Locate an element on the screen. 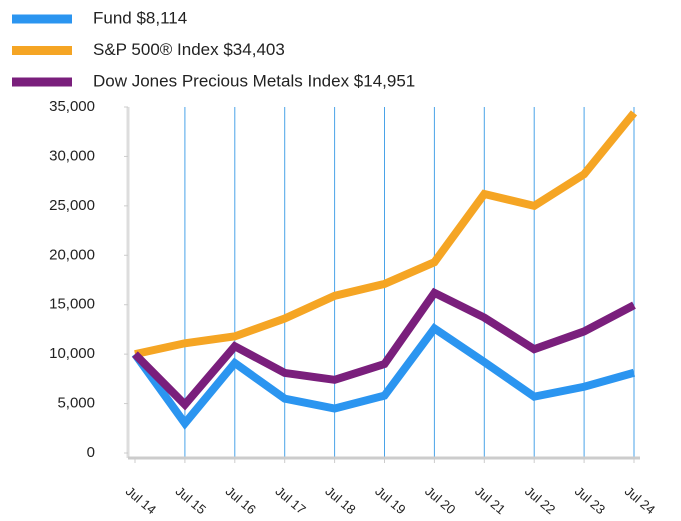 The width and height of the screenshot is (681, 521). y-tick-label: 5,000 is located at coordinates (76, 403).